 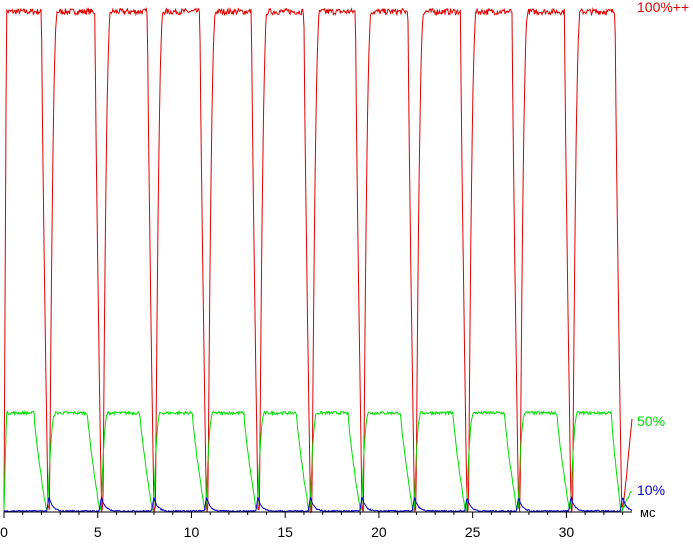 What do you see at coordinates (651, 490) in the screenshot?
I see `series-label-10: 10%` at bounding box center [651, 490].